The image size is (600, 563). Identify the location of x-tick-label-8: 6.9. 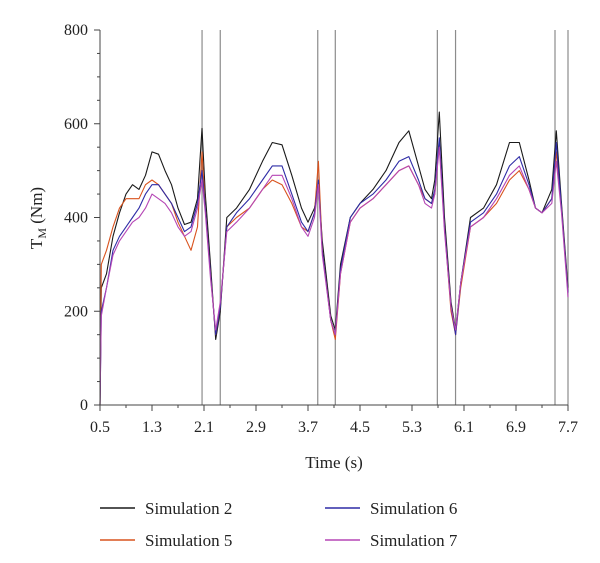
(516, 427).